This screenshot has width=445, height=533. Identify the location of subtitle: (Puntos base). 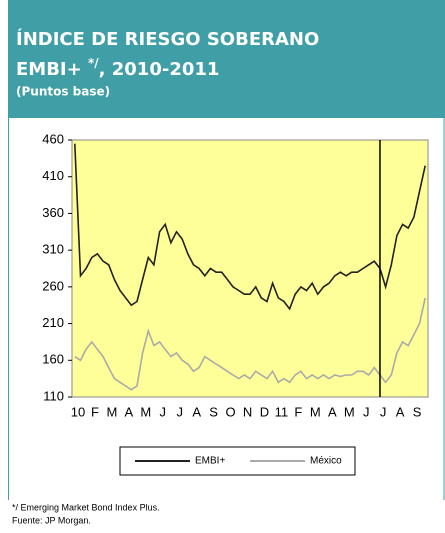
(63, 92).